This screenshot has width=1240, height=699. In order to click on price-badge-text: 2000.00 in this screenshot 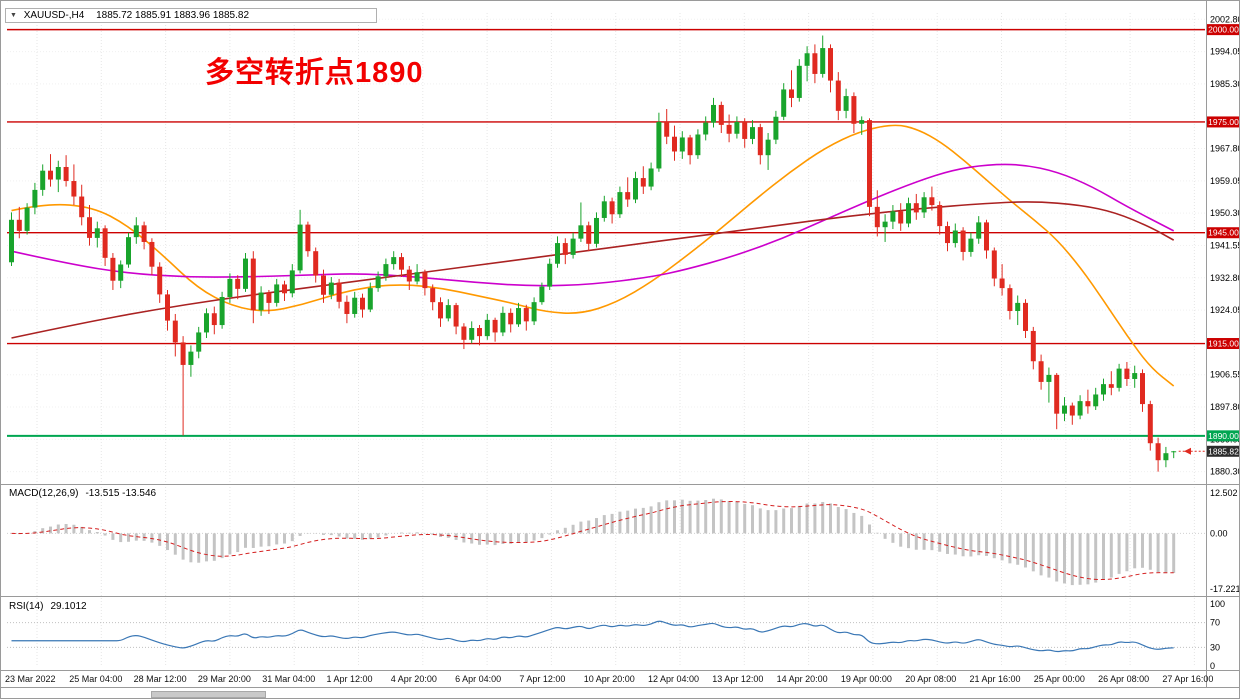, I will do `click(1223, 30)`.